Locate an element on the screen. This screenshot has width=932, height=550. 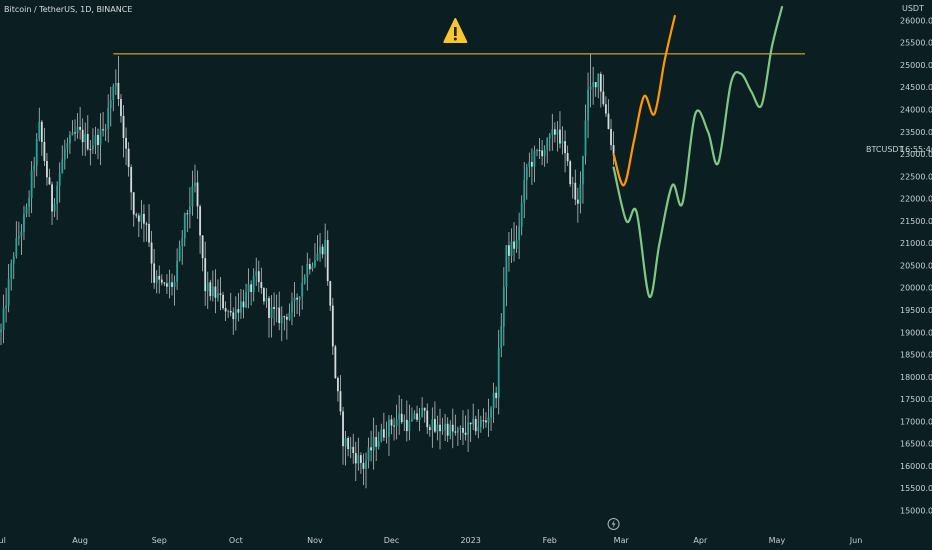
x-tick-label: Nov is located at coordinates (315, 540).